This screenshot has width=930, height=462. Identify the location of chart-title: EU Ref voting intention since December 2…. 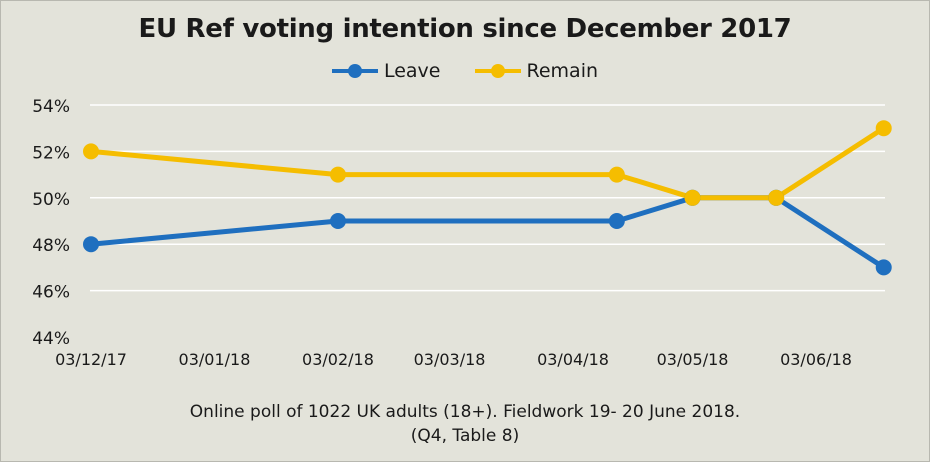
(465, 29).